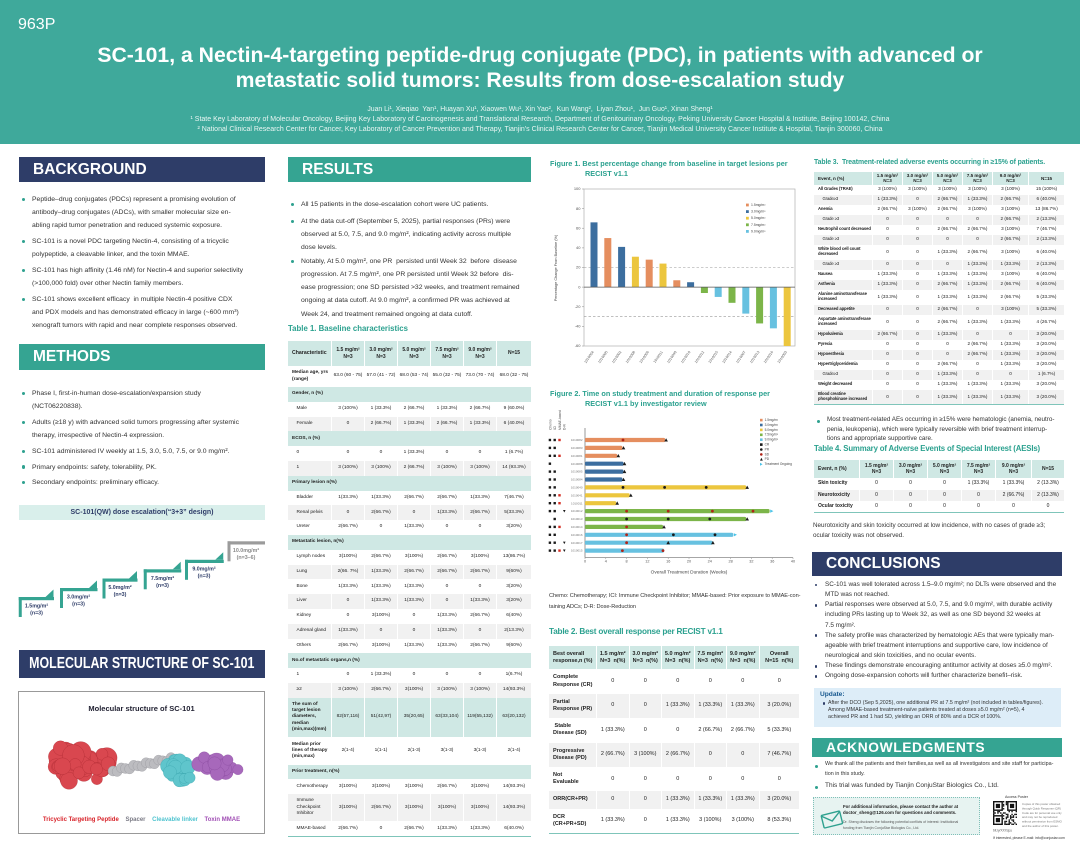 The width and height of the screenshot is (1080, 856). What do you see at coordinates (779, 464) in the screenshot?
I see `svg-text: Treatment Ongoing` at bounding box center [779, 464].